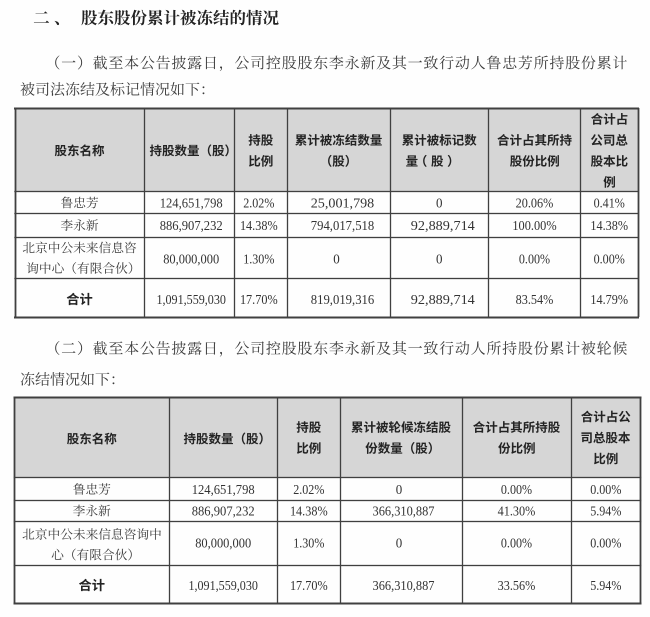  What do you see at coordinates (343, 202) in the screenshot?
I see `svg-text: 25,001,798` at bounding box center [343, 202].